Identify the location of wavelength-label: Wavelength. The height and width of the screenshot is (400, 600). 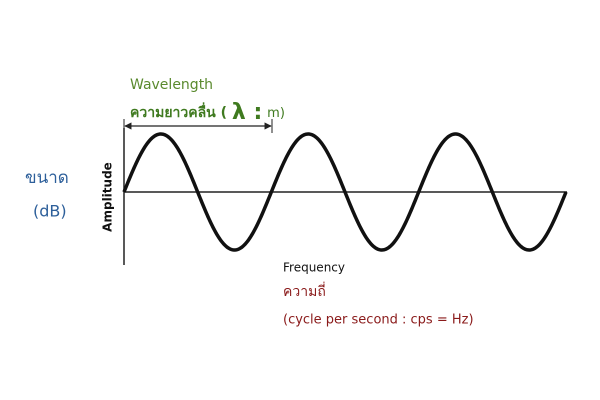
(171, 85).